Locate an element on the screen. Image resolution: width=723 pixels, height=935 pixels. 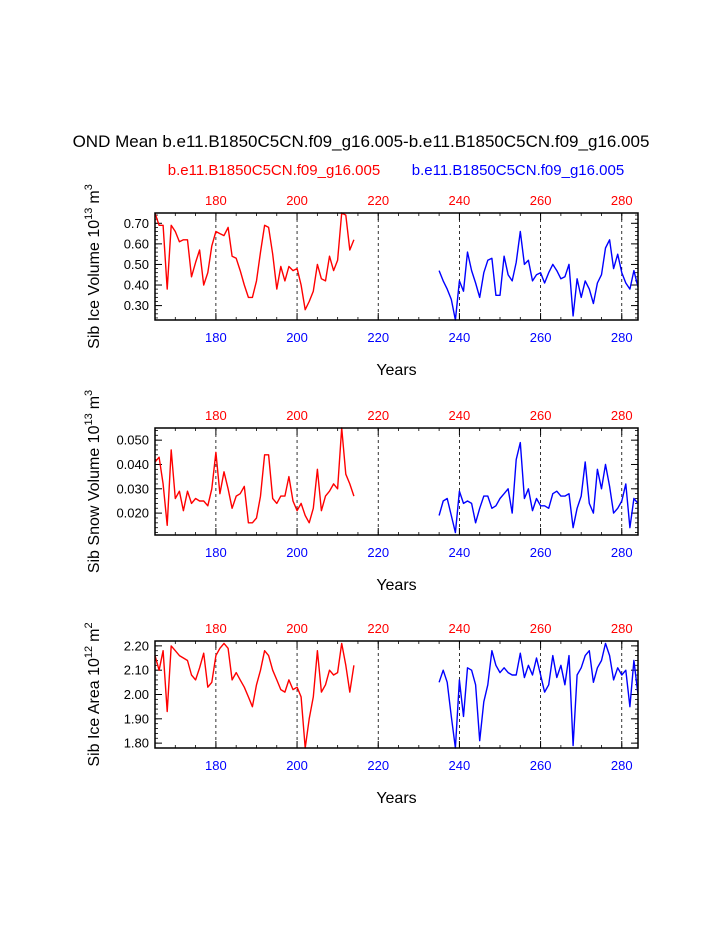
y-axis-label-main: Sib Ice Area 10 is located at coordinates (94, 712).